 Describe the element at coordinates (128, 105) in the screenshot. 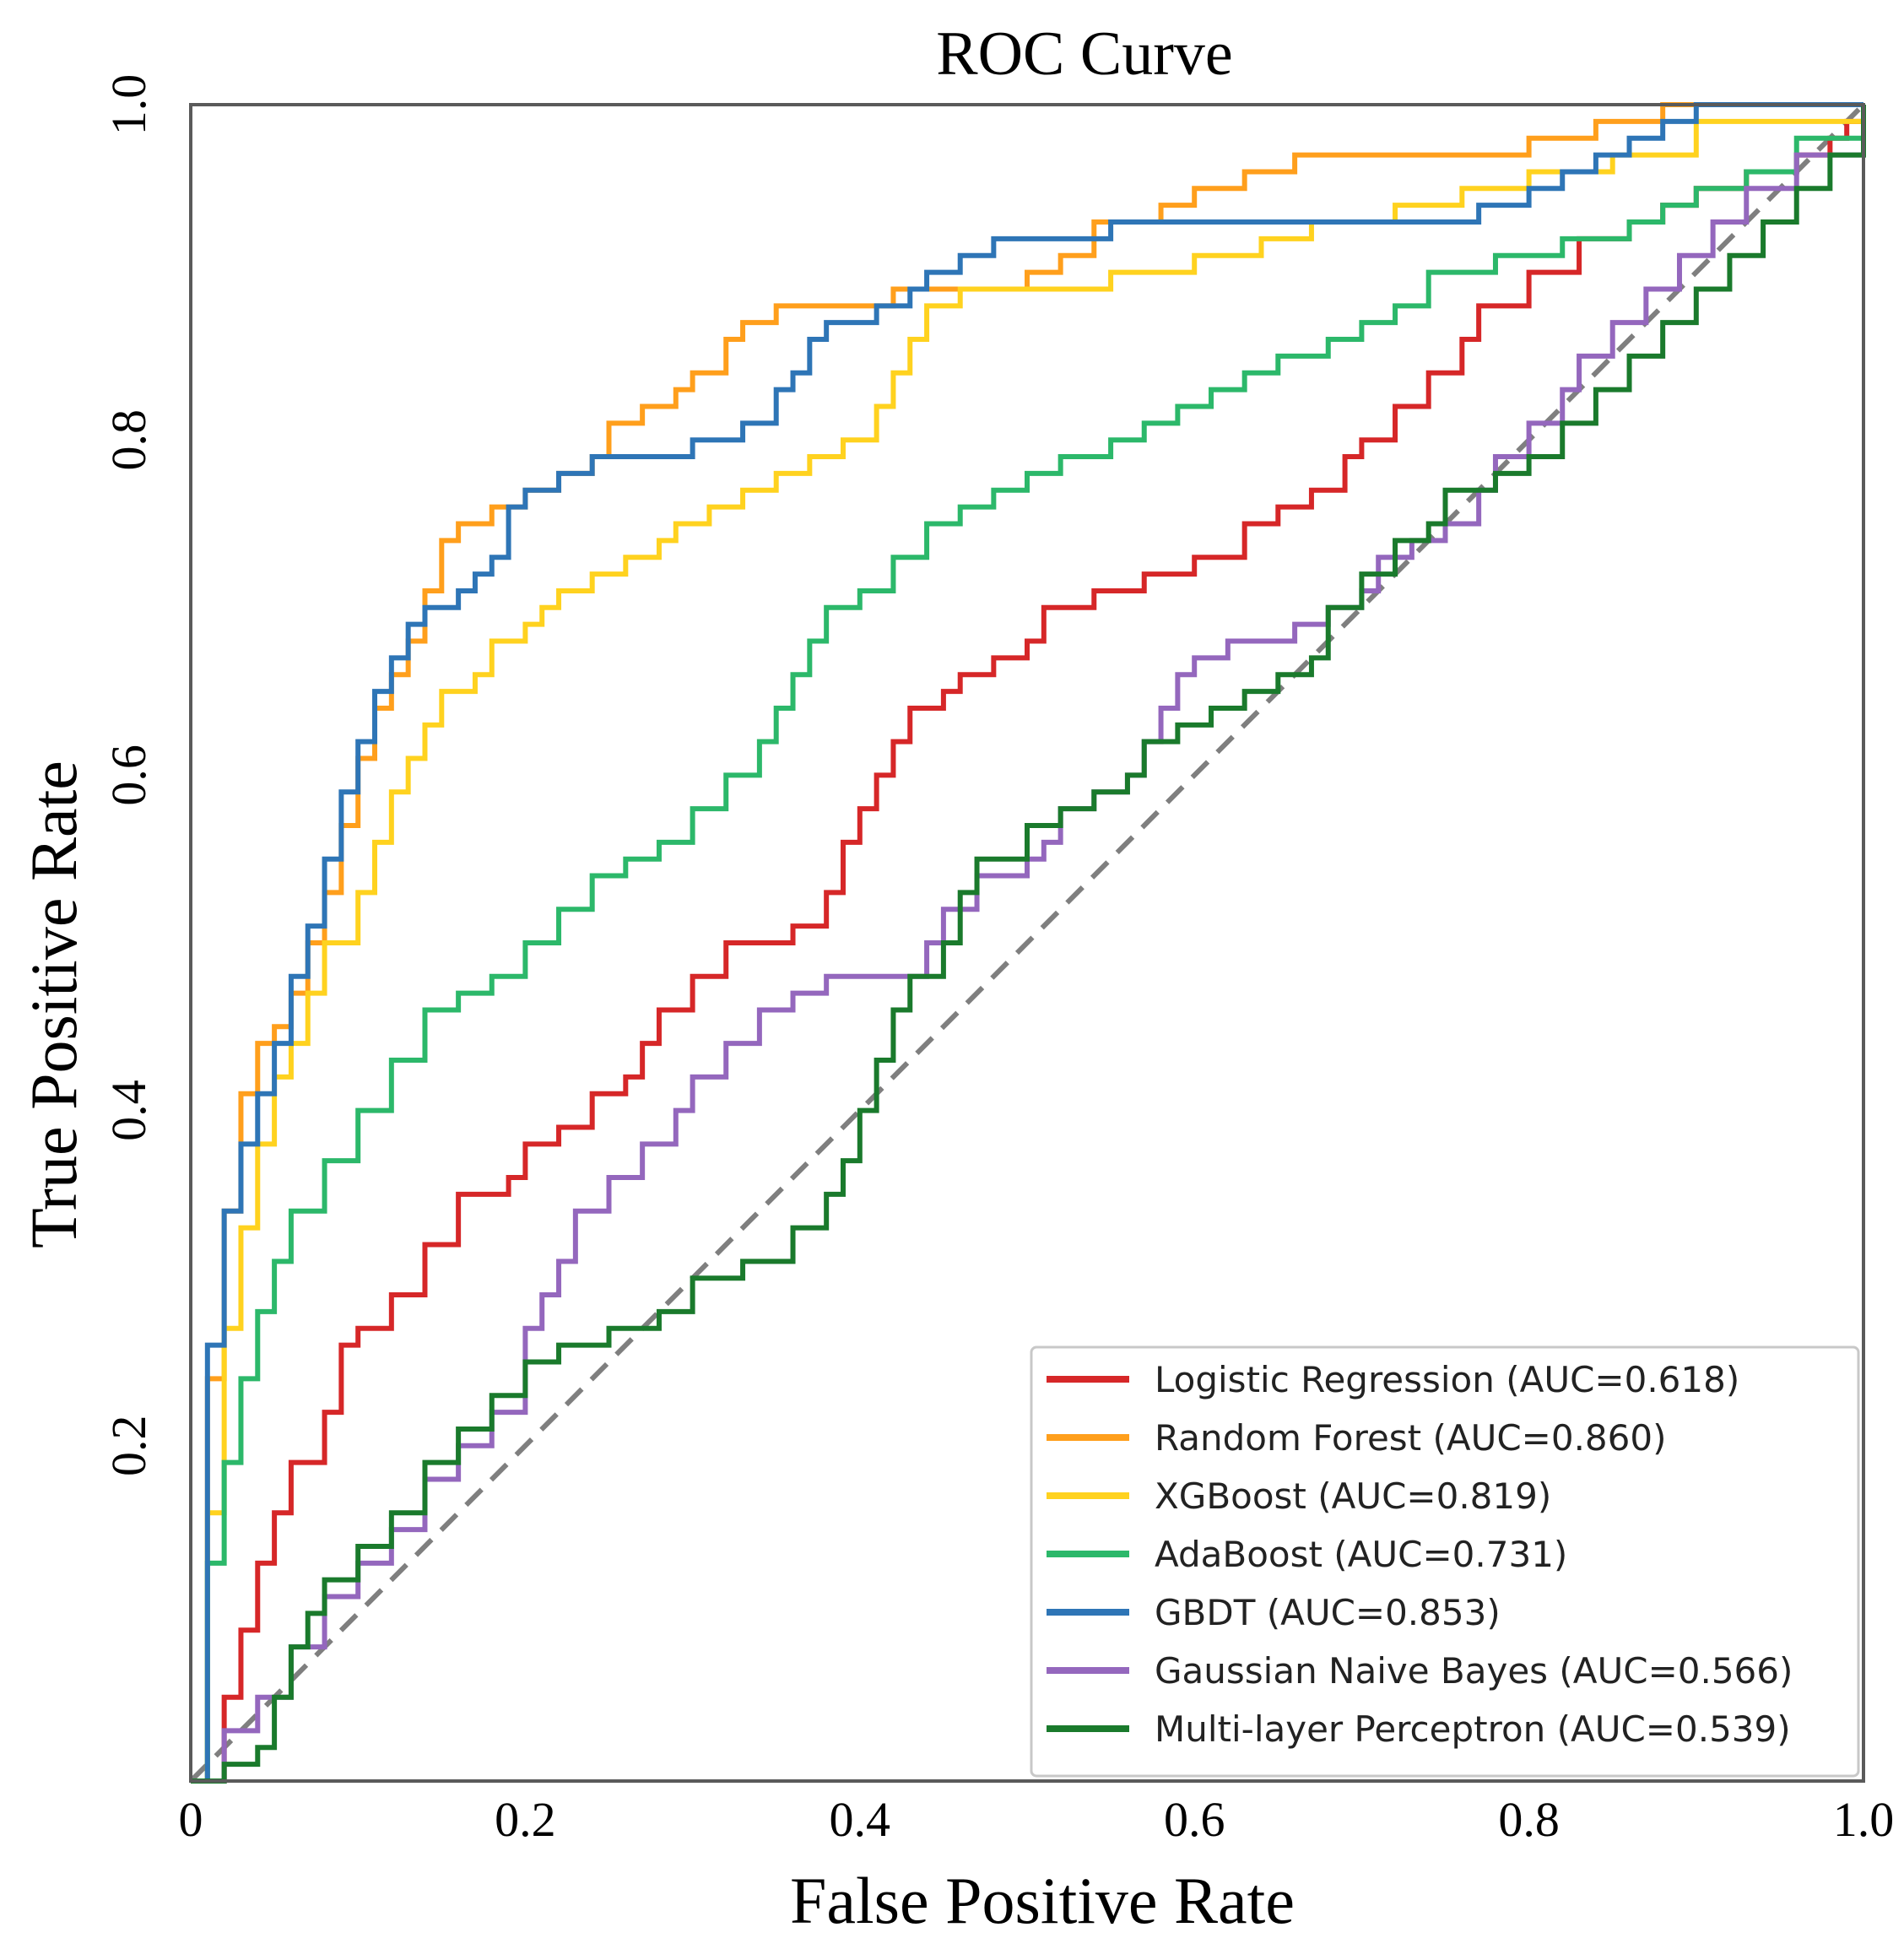

I see `y-tick-label: 1.0` at that location.